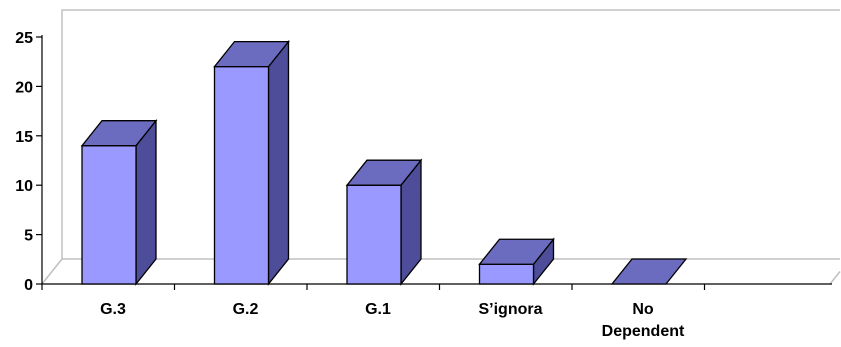  Describe the element at coordinates (643, 309) in the screenshot. I see `x-category-label-line: No` at that location.